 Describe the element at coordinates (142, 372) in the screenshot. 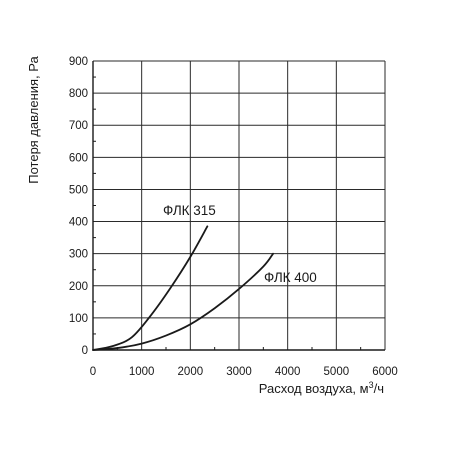

I see `x-tick-label: 1000` at that location.